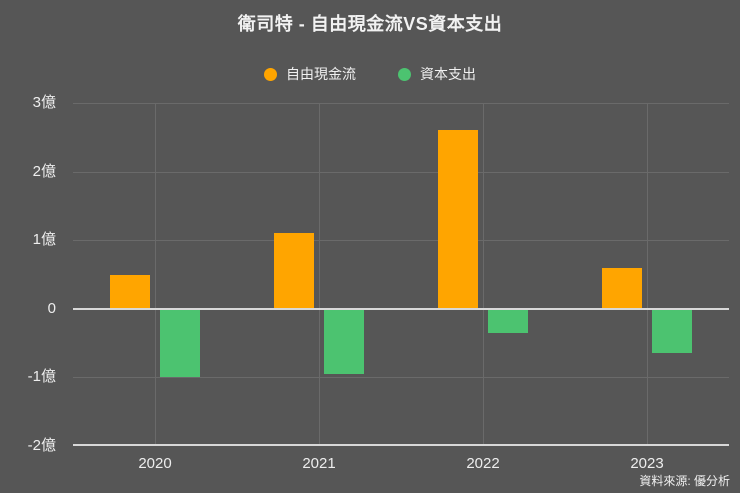 The height and width of the screenshot is (493, 740). I want to click on x-tick-label-2023: 2023, so click(647, 463).